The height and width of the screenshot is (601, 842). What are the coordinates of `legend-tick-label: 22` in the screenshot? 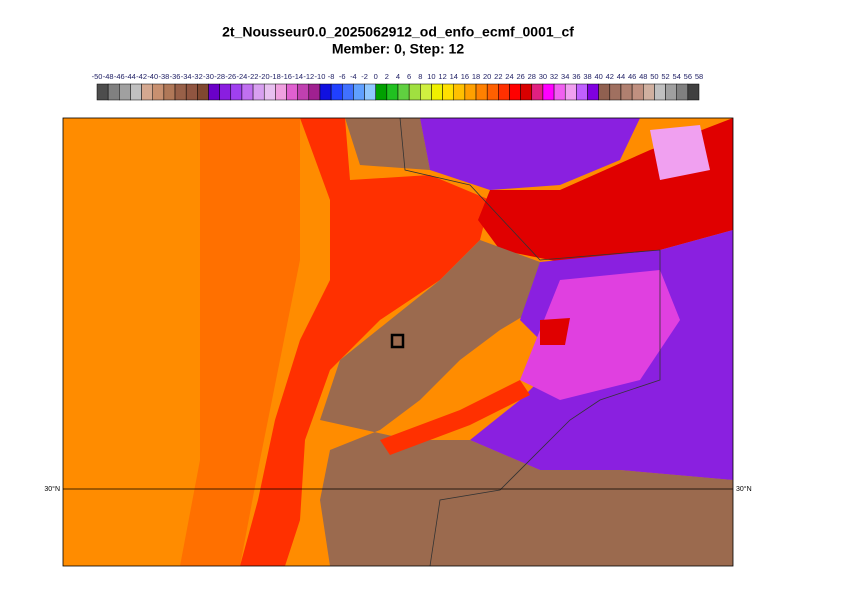 It's located at (498, 76).